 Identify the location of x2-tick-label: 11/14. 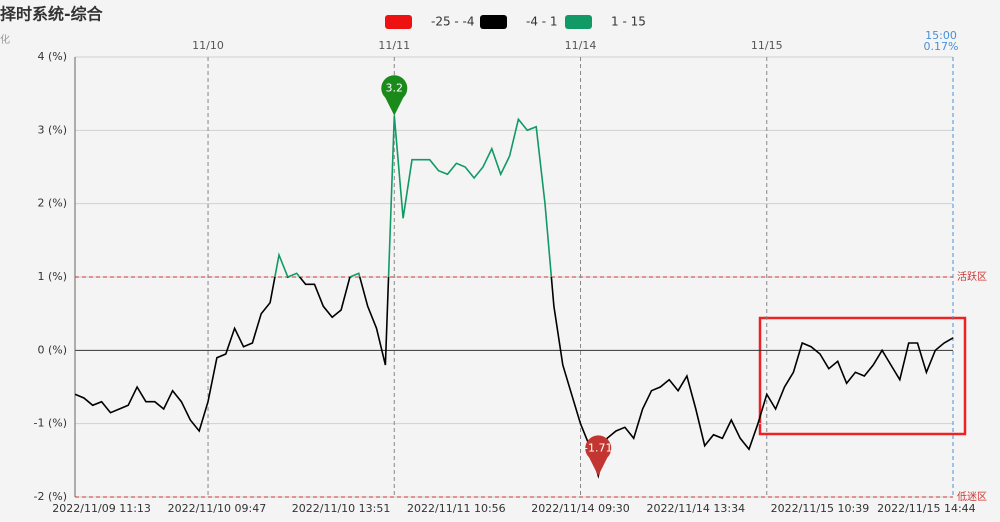
(581, 45).